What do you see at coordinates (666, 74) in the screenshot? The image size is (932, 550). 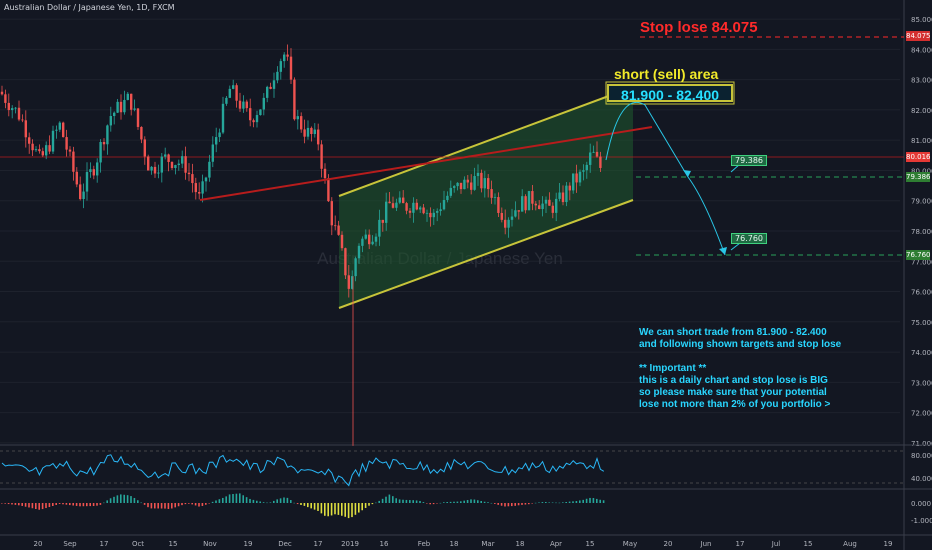 I see `short-area-label: short (sell) area` at bounding box center [666, 74].